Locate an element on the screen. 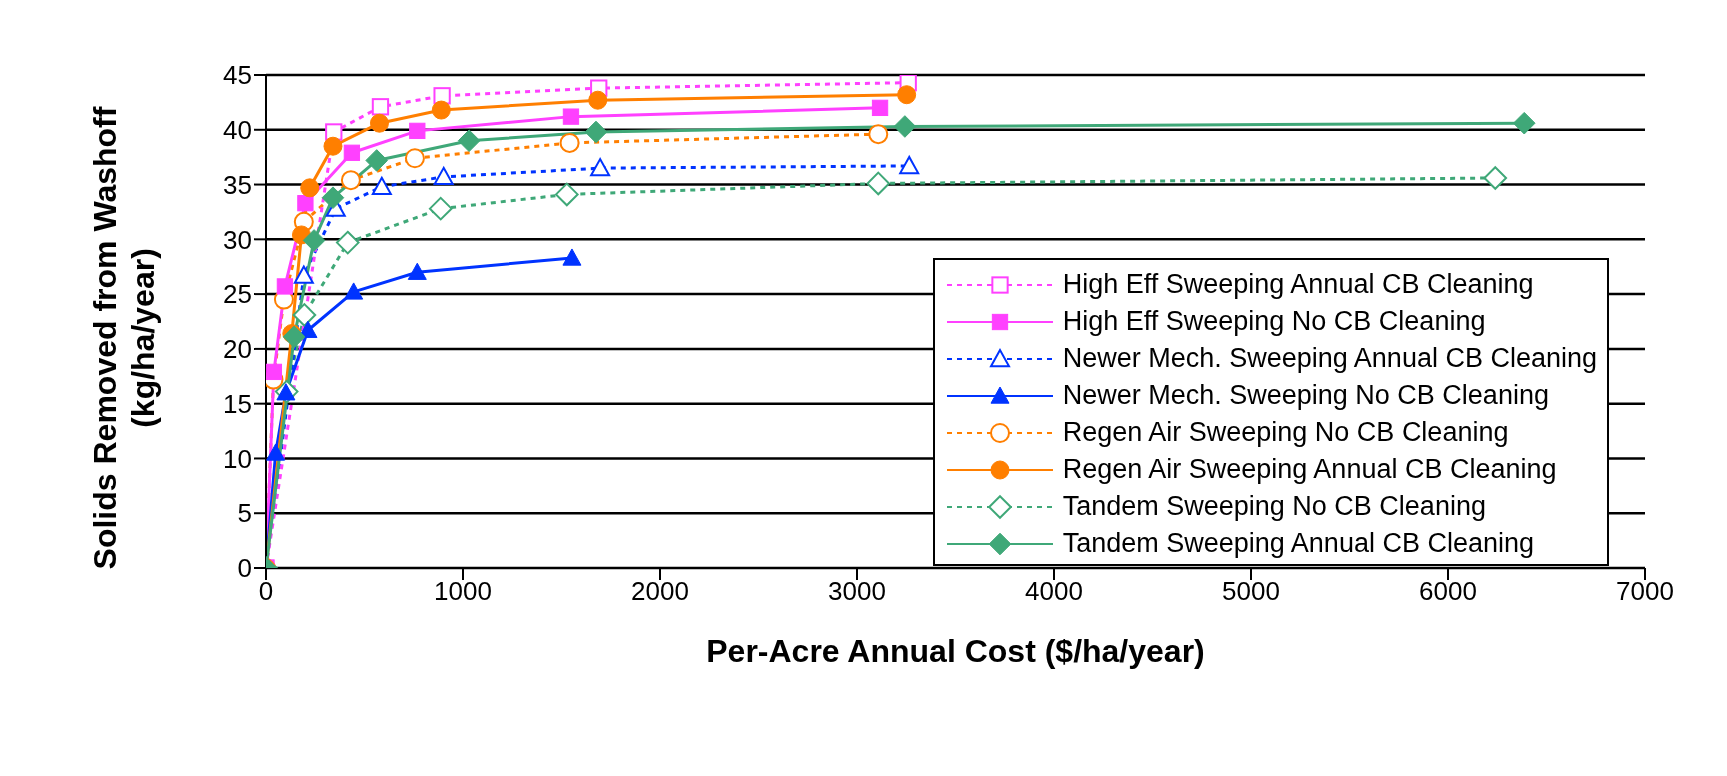 This screenshot has height=776, width=1727. legend-label: Newer Mech. Sweeping Annual CB Cleaning is located at coordinates (1329, 358).